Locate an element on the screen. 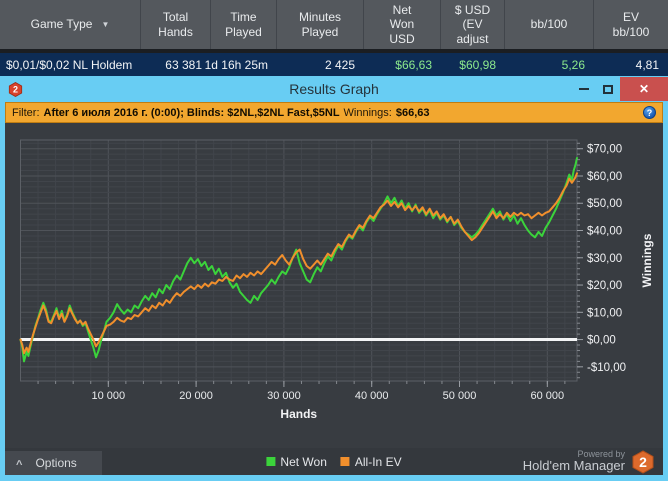 The width and height of the screenshot is (668, 481). options-button: ^ Options is located at coordinates (53, 463).